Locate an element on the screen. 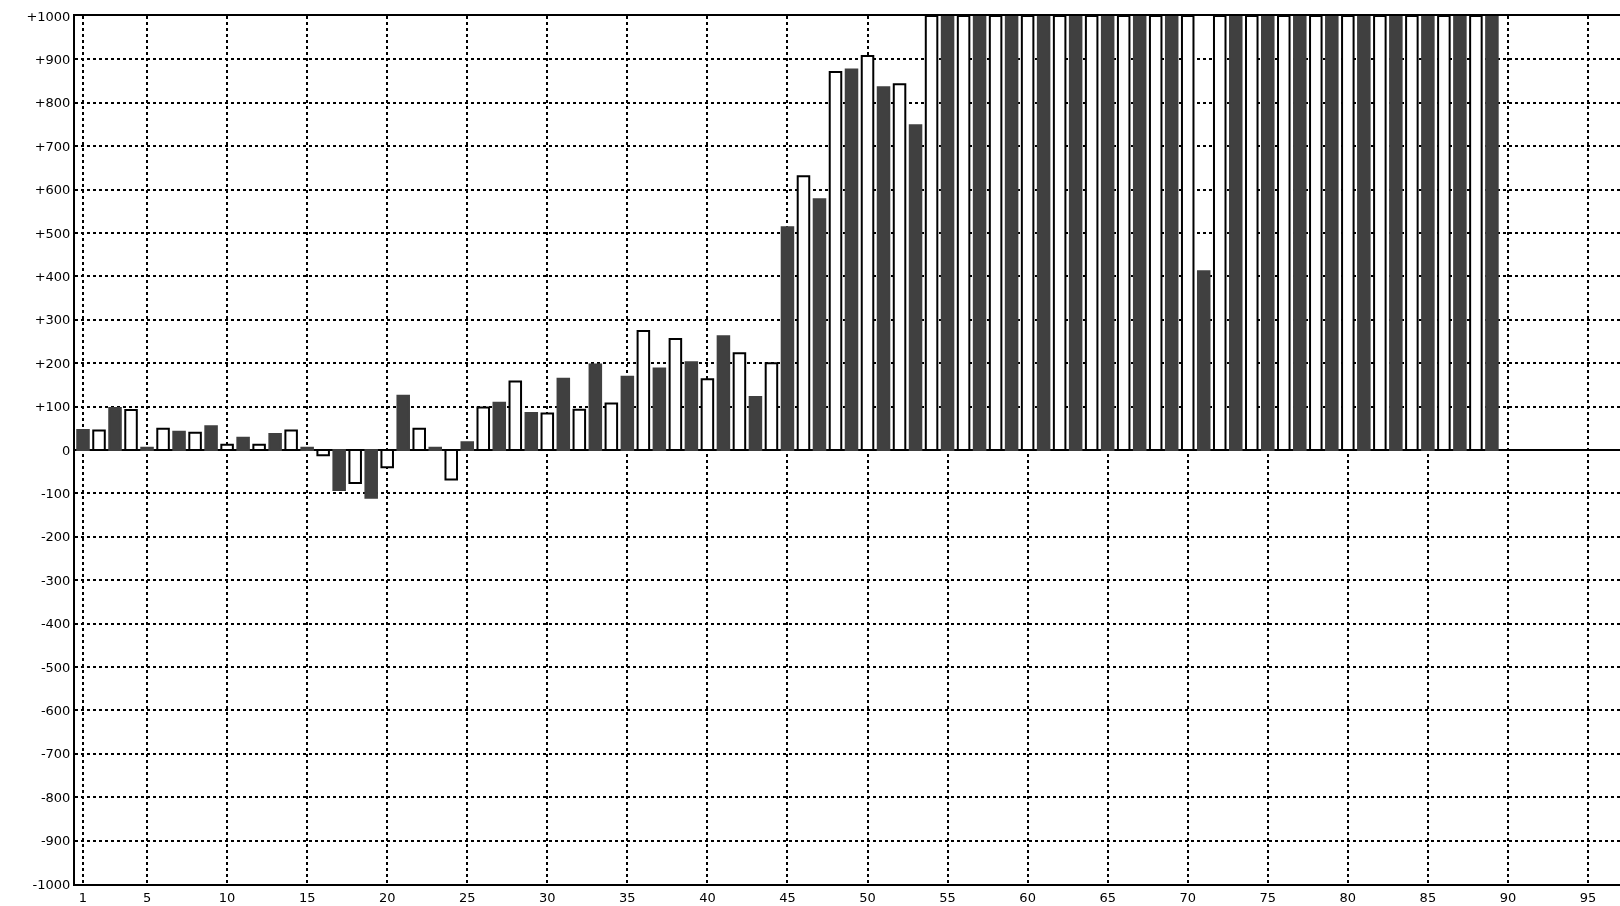 This screenshot has height=906, width=1620. y-tick-label: -100 is located at coordinates (55, 493).